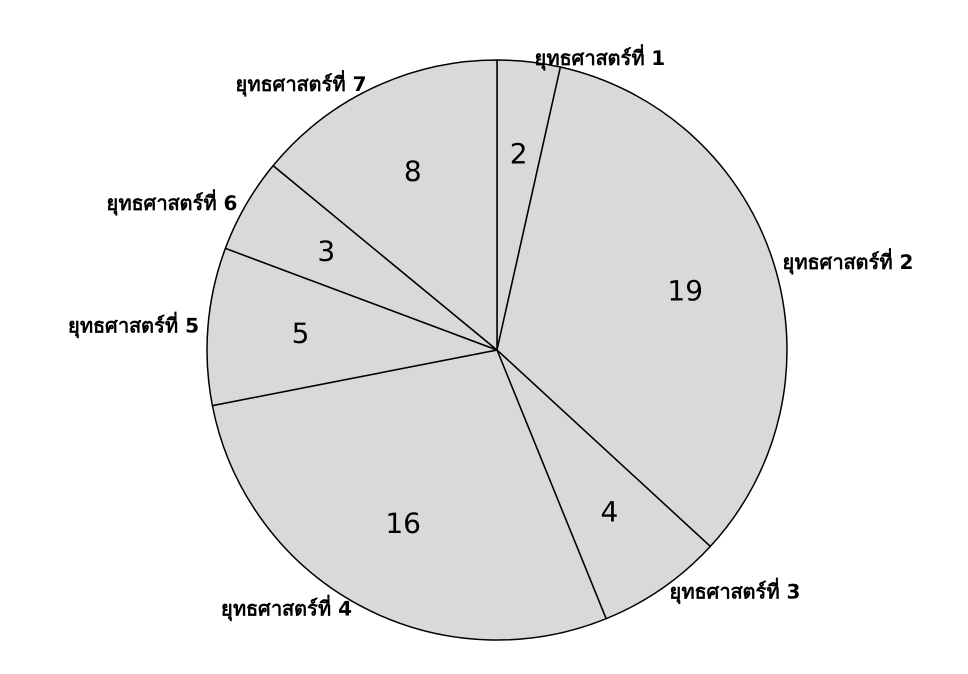 This screenshot has height=674, width=968. Describe the element at coordinates (134, 324) in the screenshot. I see `slice-label: ยุทธศาสตร์ที่ 5` at that location.